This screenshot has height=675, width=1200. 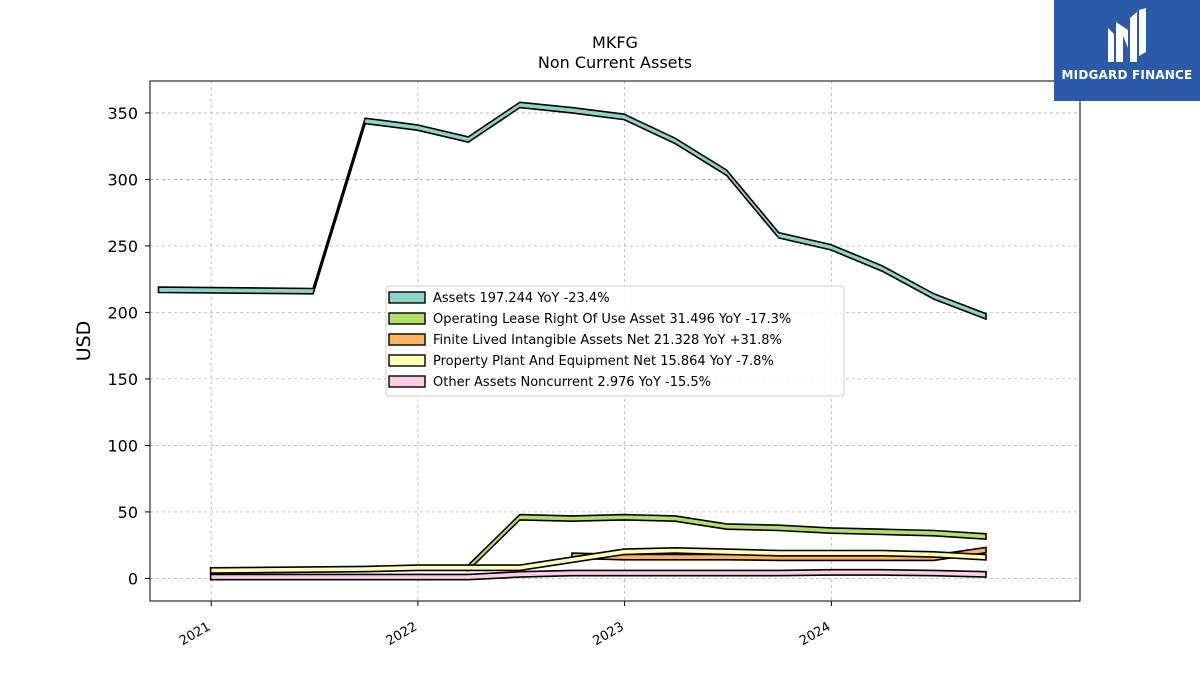 What do you see at coordinates (122, 179) in the screenshot?
I see `y-tick-label: 300` at bounding box center [122, 179].